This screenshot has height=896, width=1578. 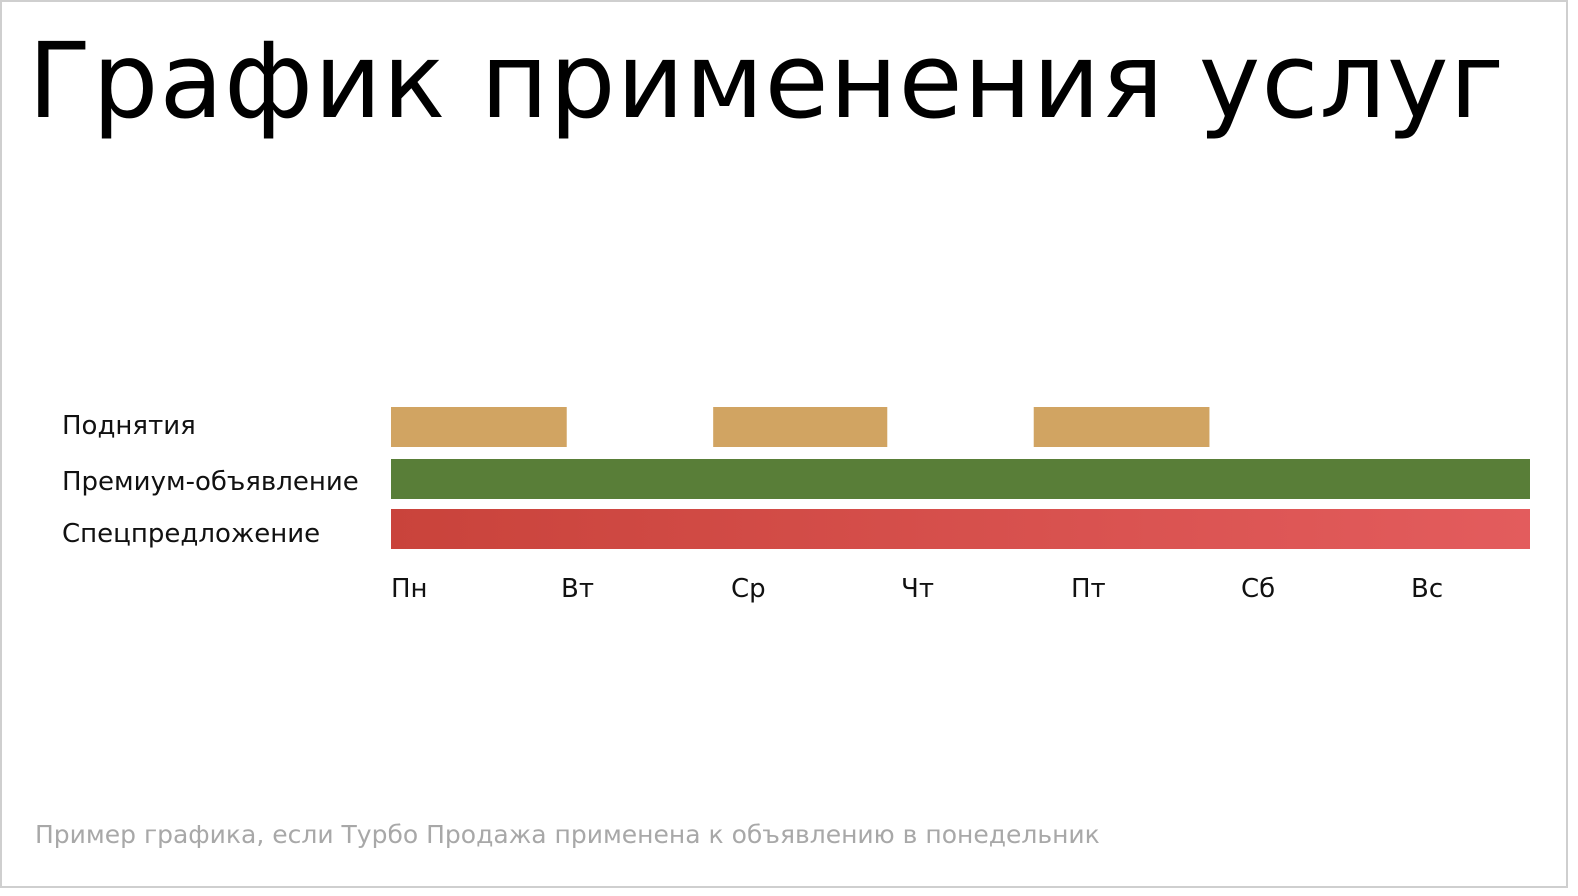 I want to click on row-label: Спецпредложение, so click(x=191, y=534).